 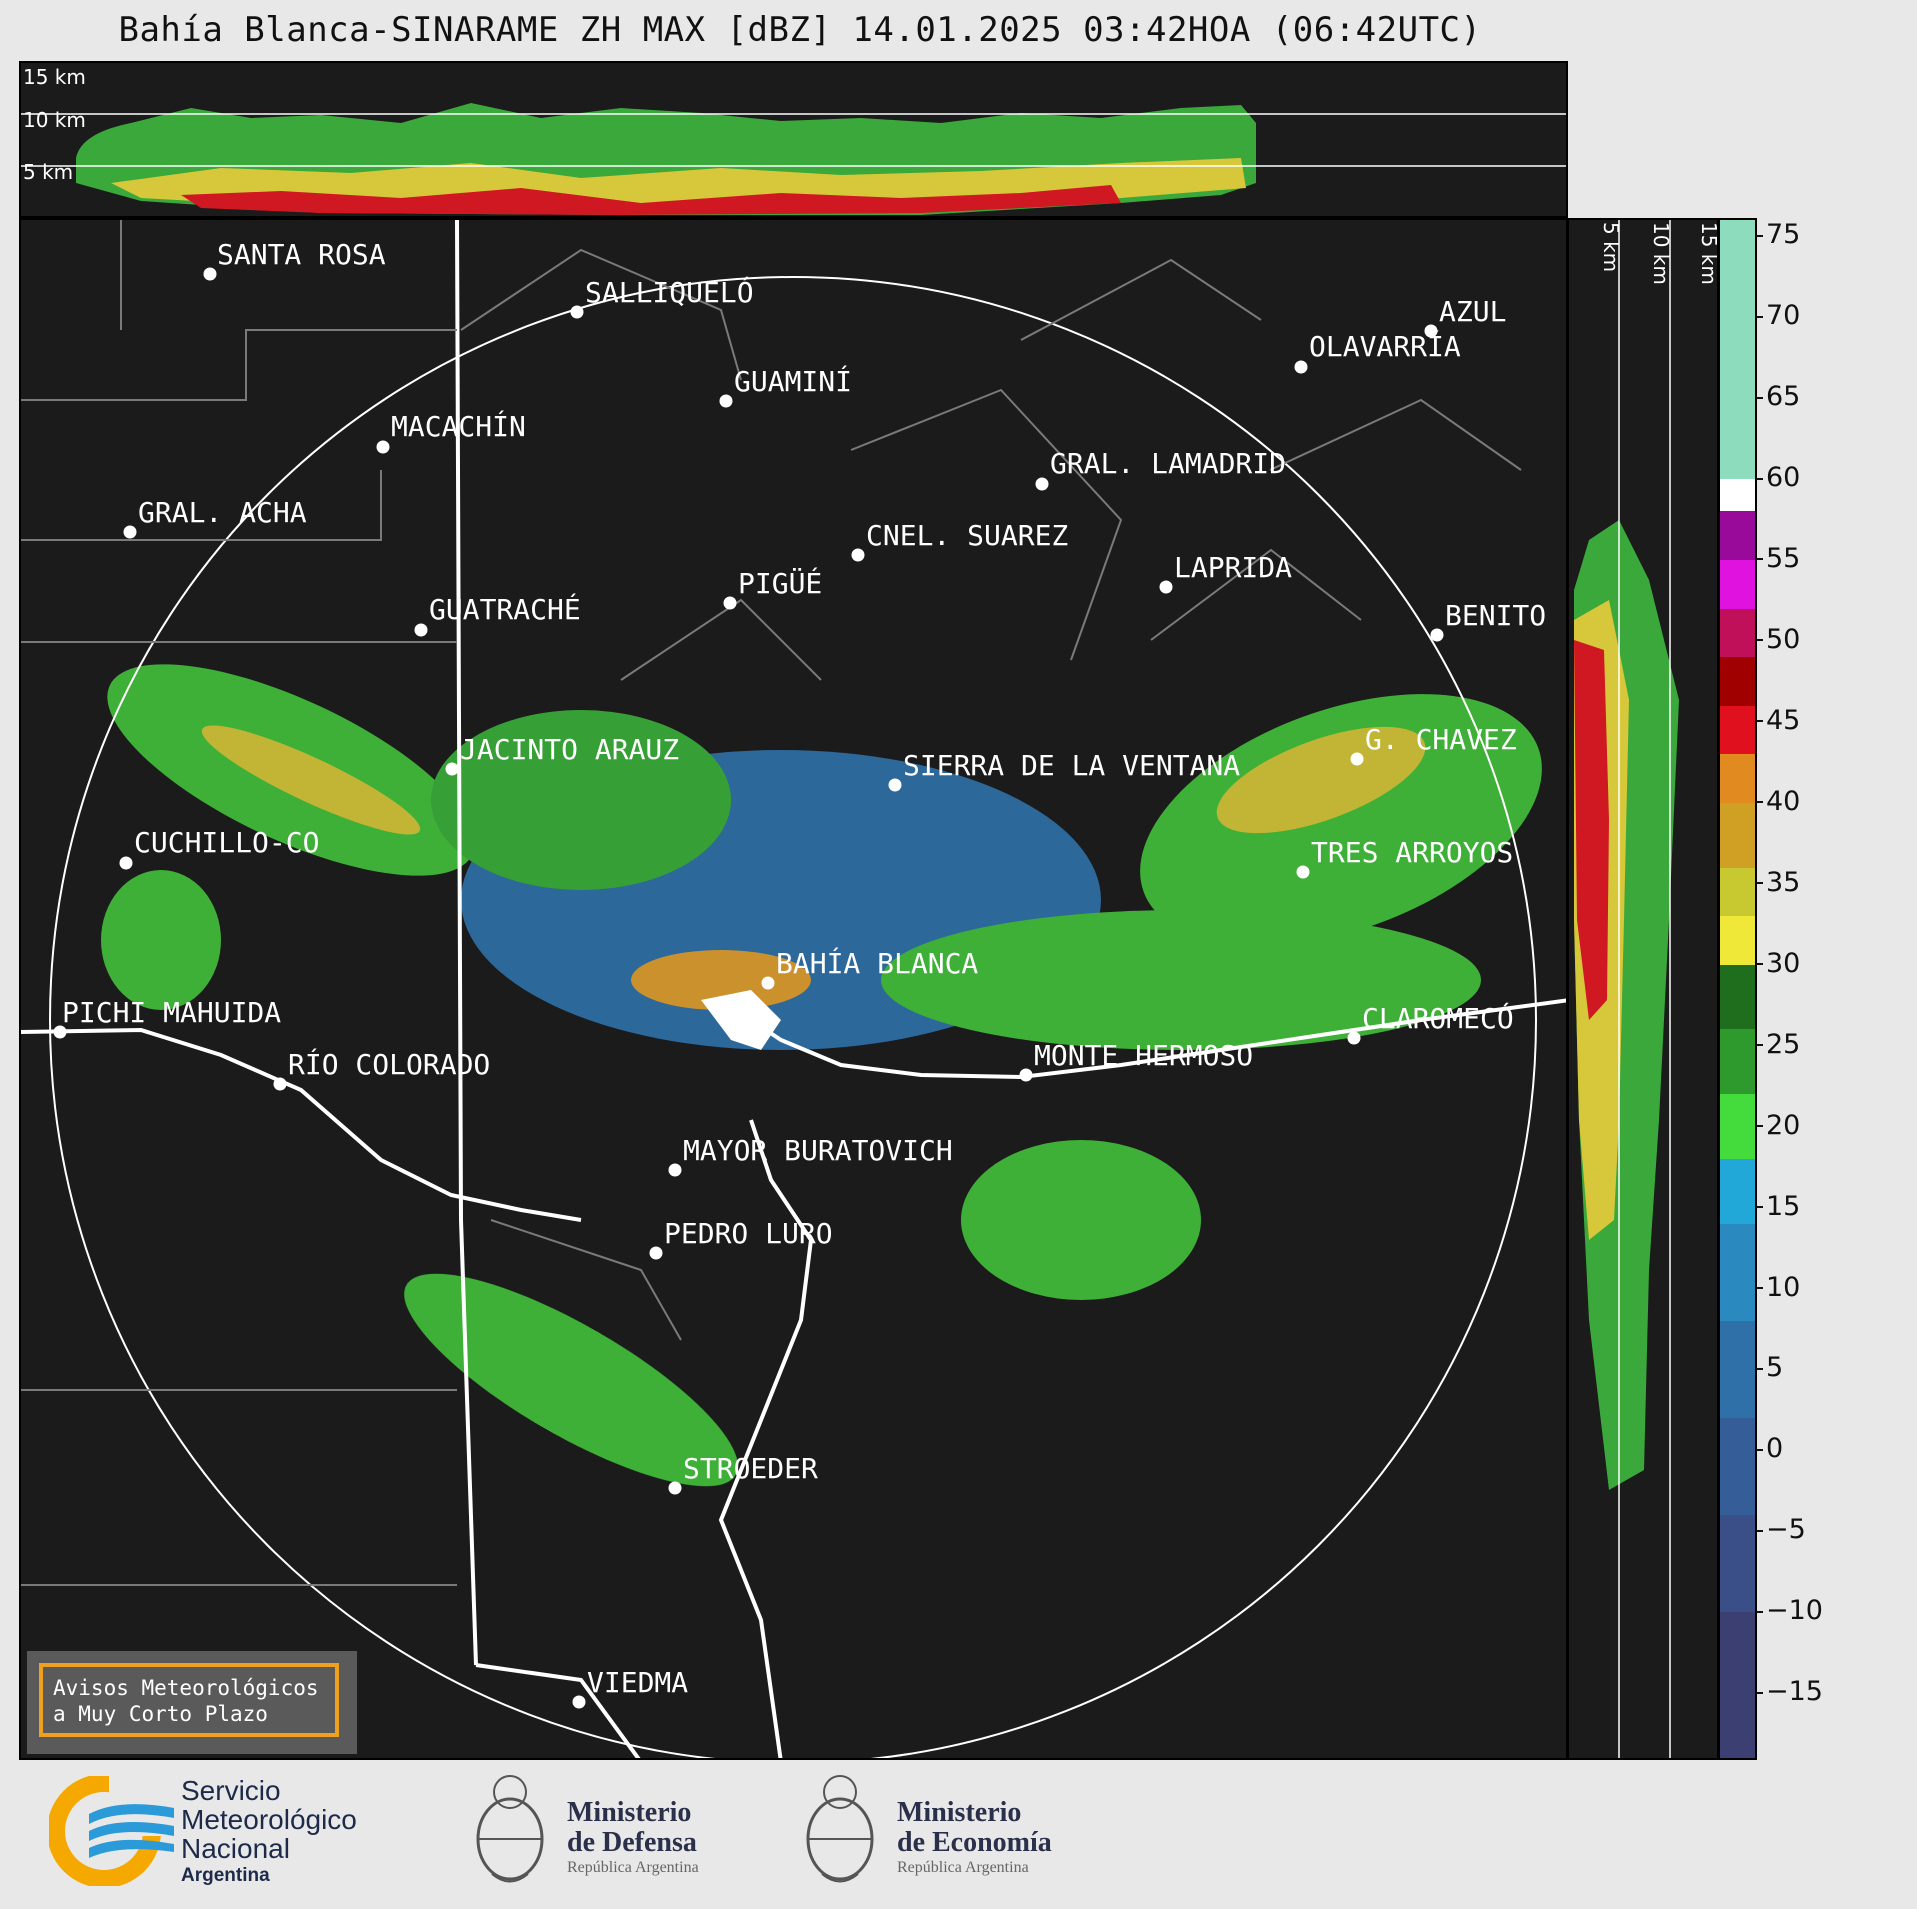 I want to click on smn-line4: Argentina, so click(x=225, y=1875).